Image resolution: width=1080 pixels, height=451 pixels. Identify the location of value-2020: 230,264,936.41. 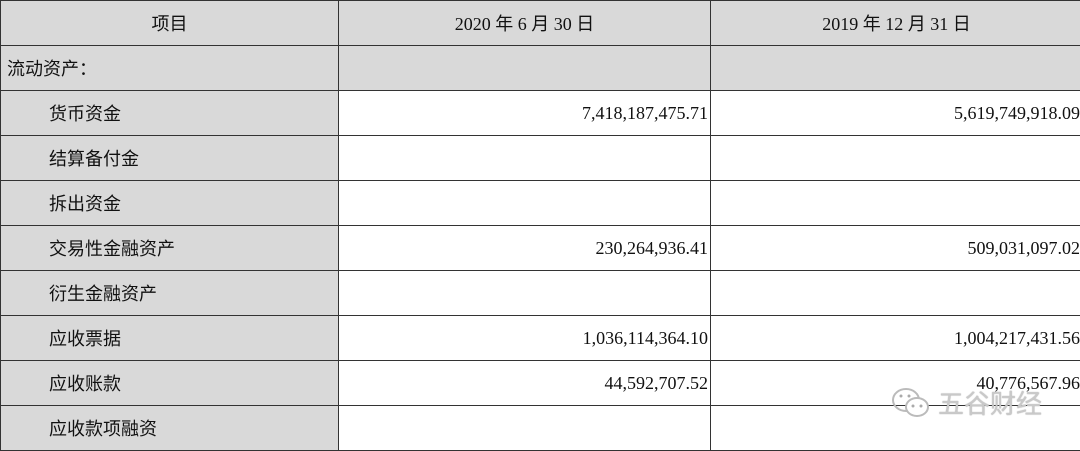
(524, 248).